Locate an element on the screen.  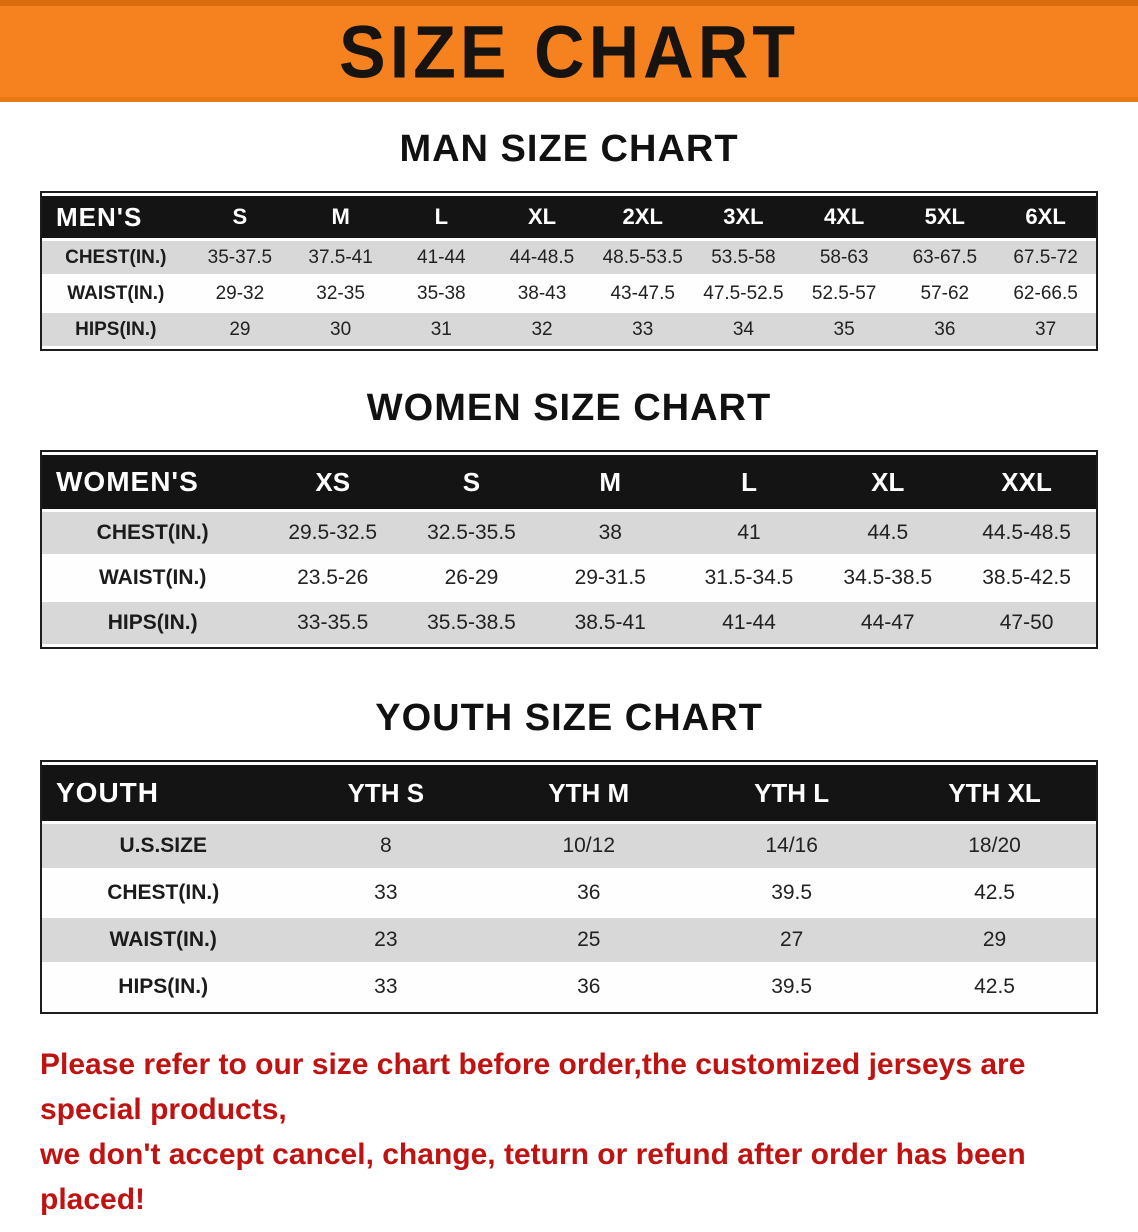
size-value-cell: 41-44 is located at coordinates (749, 622).